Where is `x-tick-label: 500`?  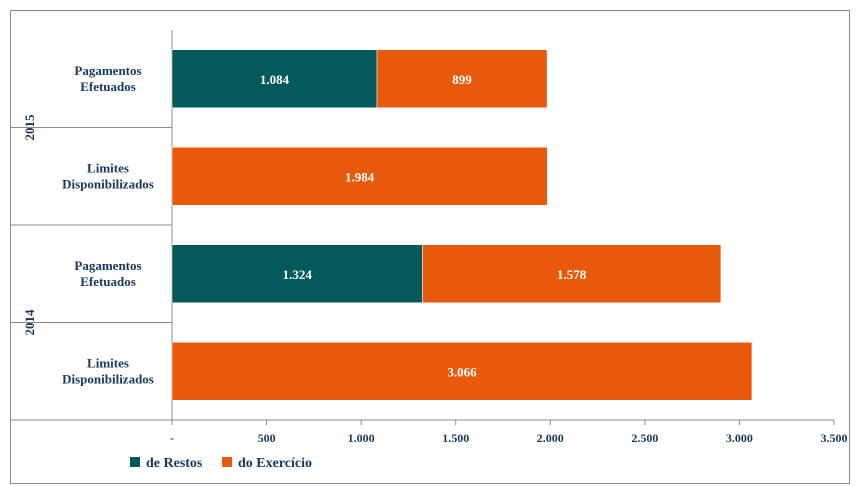
x-tick-label: 500 is located at coordinates (267, 438).